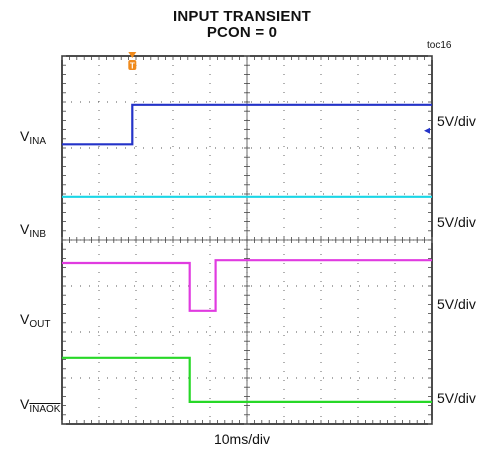 This screenshot has width=484, height=456. What do you see at coordinates (247, 124) in the screenshot?
I see `trace-v-ina` at bounding box center [247, 124].